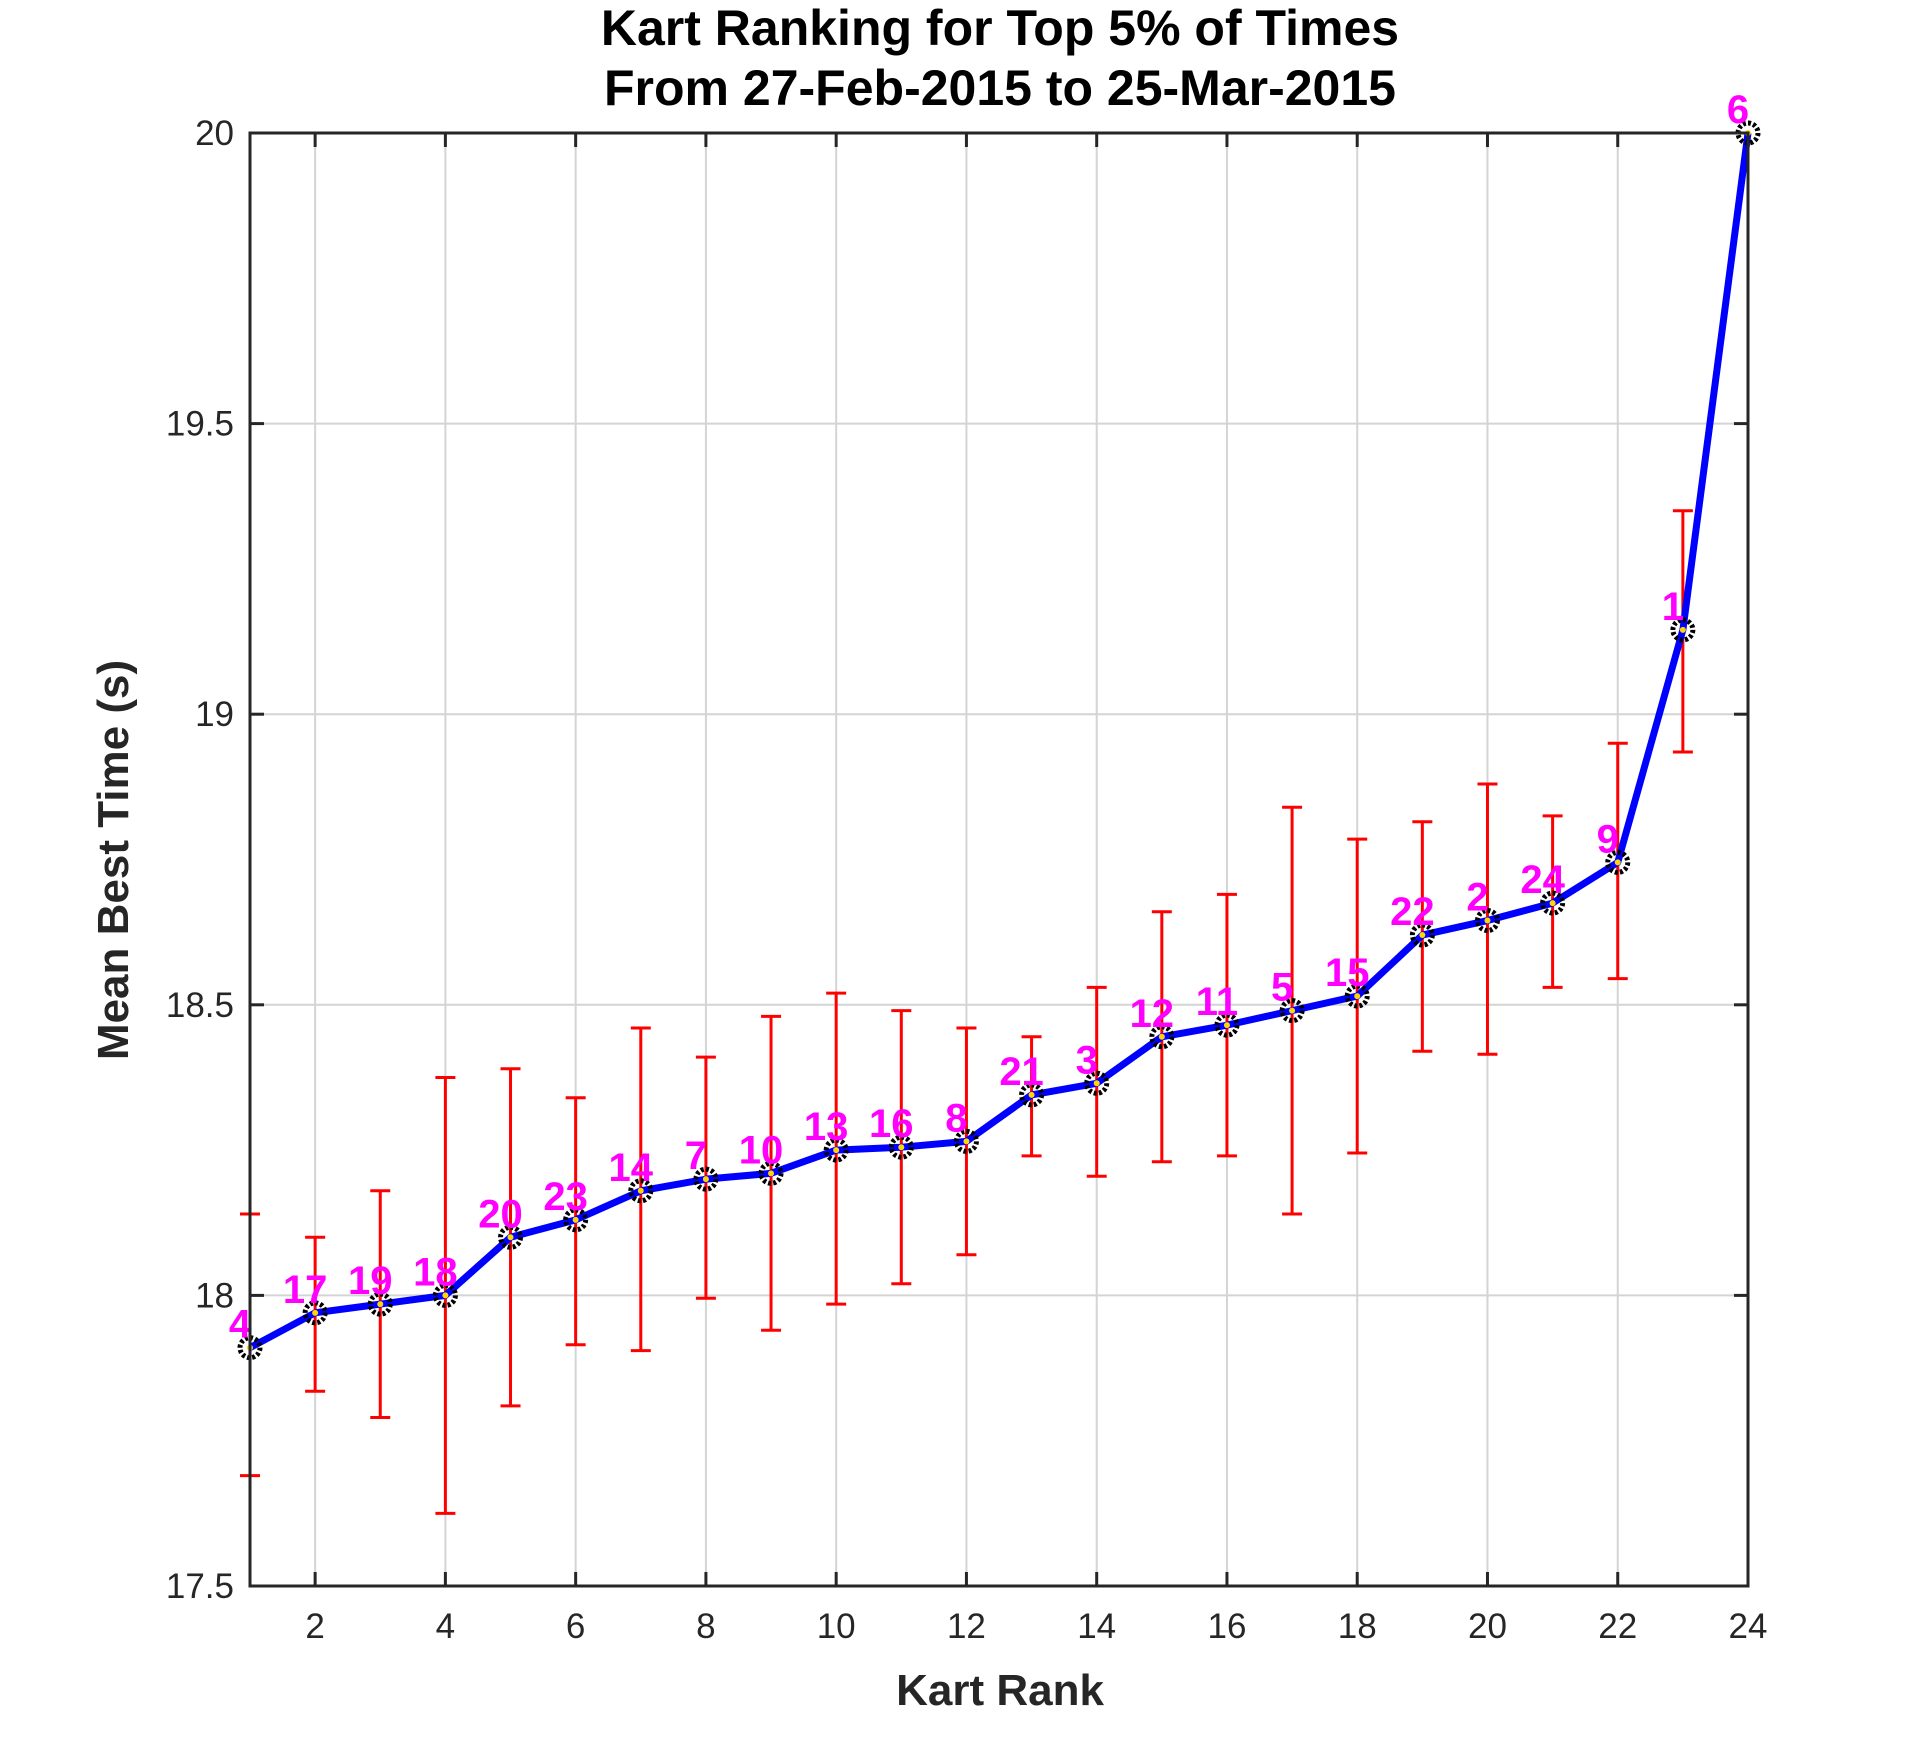 The width and height of the screenshot is (1908, 1763). Describe the element at coordinates (113, 860) in the screenshot. I see `y-axis-label: Mean Best Time (s)` at that location.